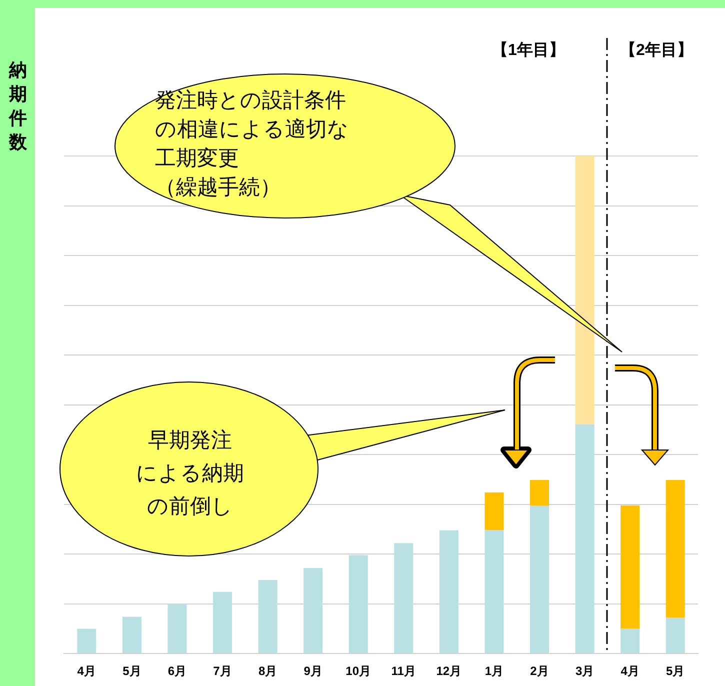 Image resolution: width=725 pixels, height=686 pixels. I want to click on text: 【1年目】, so click(528, 50).